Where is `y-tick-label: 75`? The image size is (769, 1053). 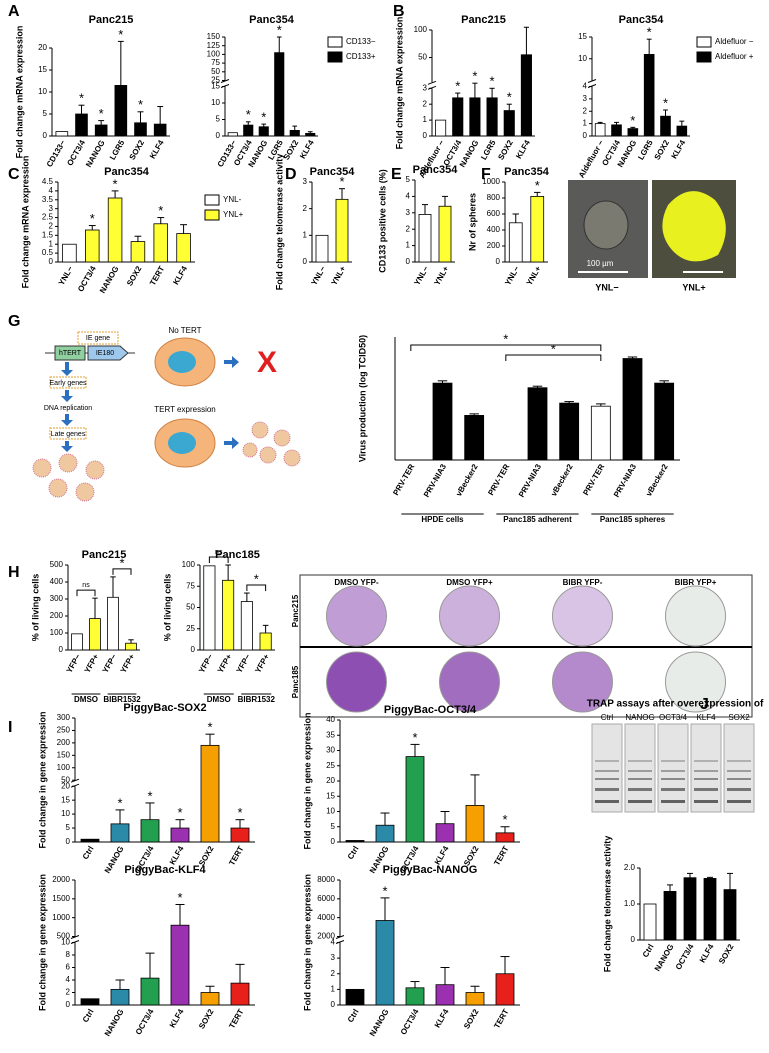
y-tick-label: 75 is located at coordinates (215, 62).